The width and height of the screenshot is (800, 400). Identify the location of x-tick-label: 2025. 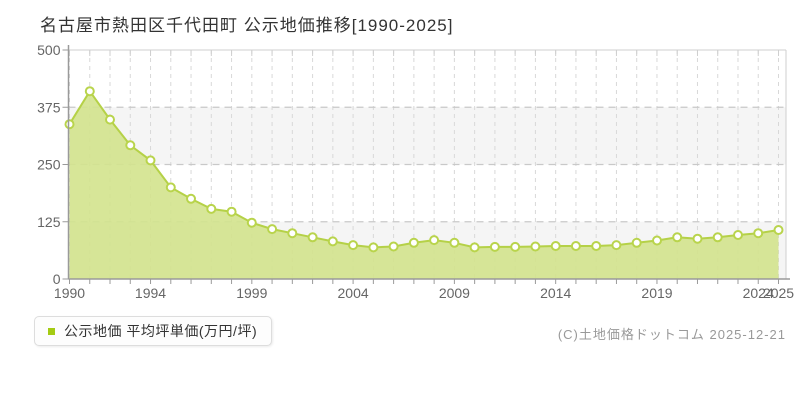
(778, 293).